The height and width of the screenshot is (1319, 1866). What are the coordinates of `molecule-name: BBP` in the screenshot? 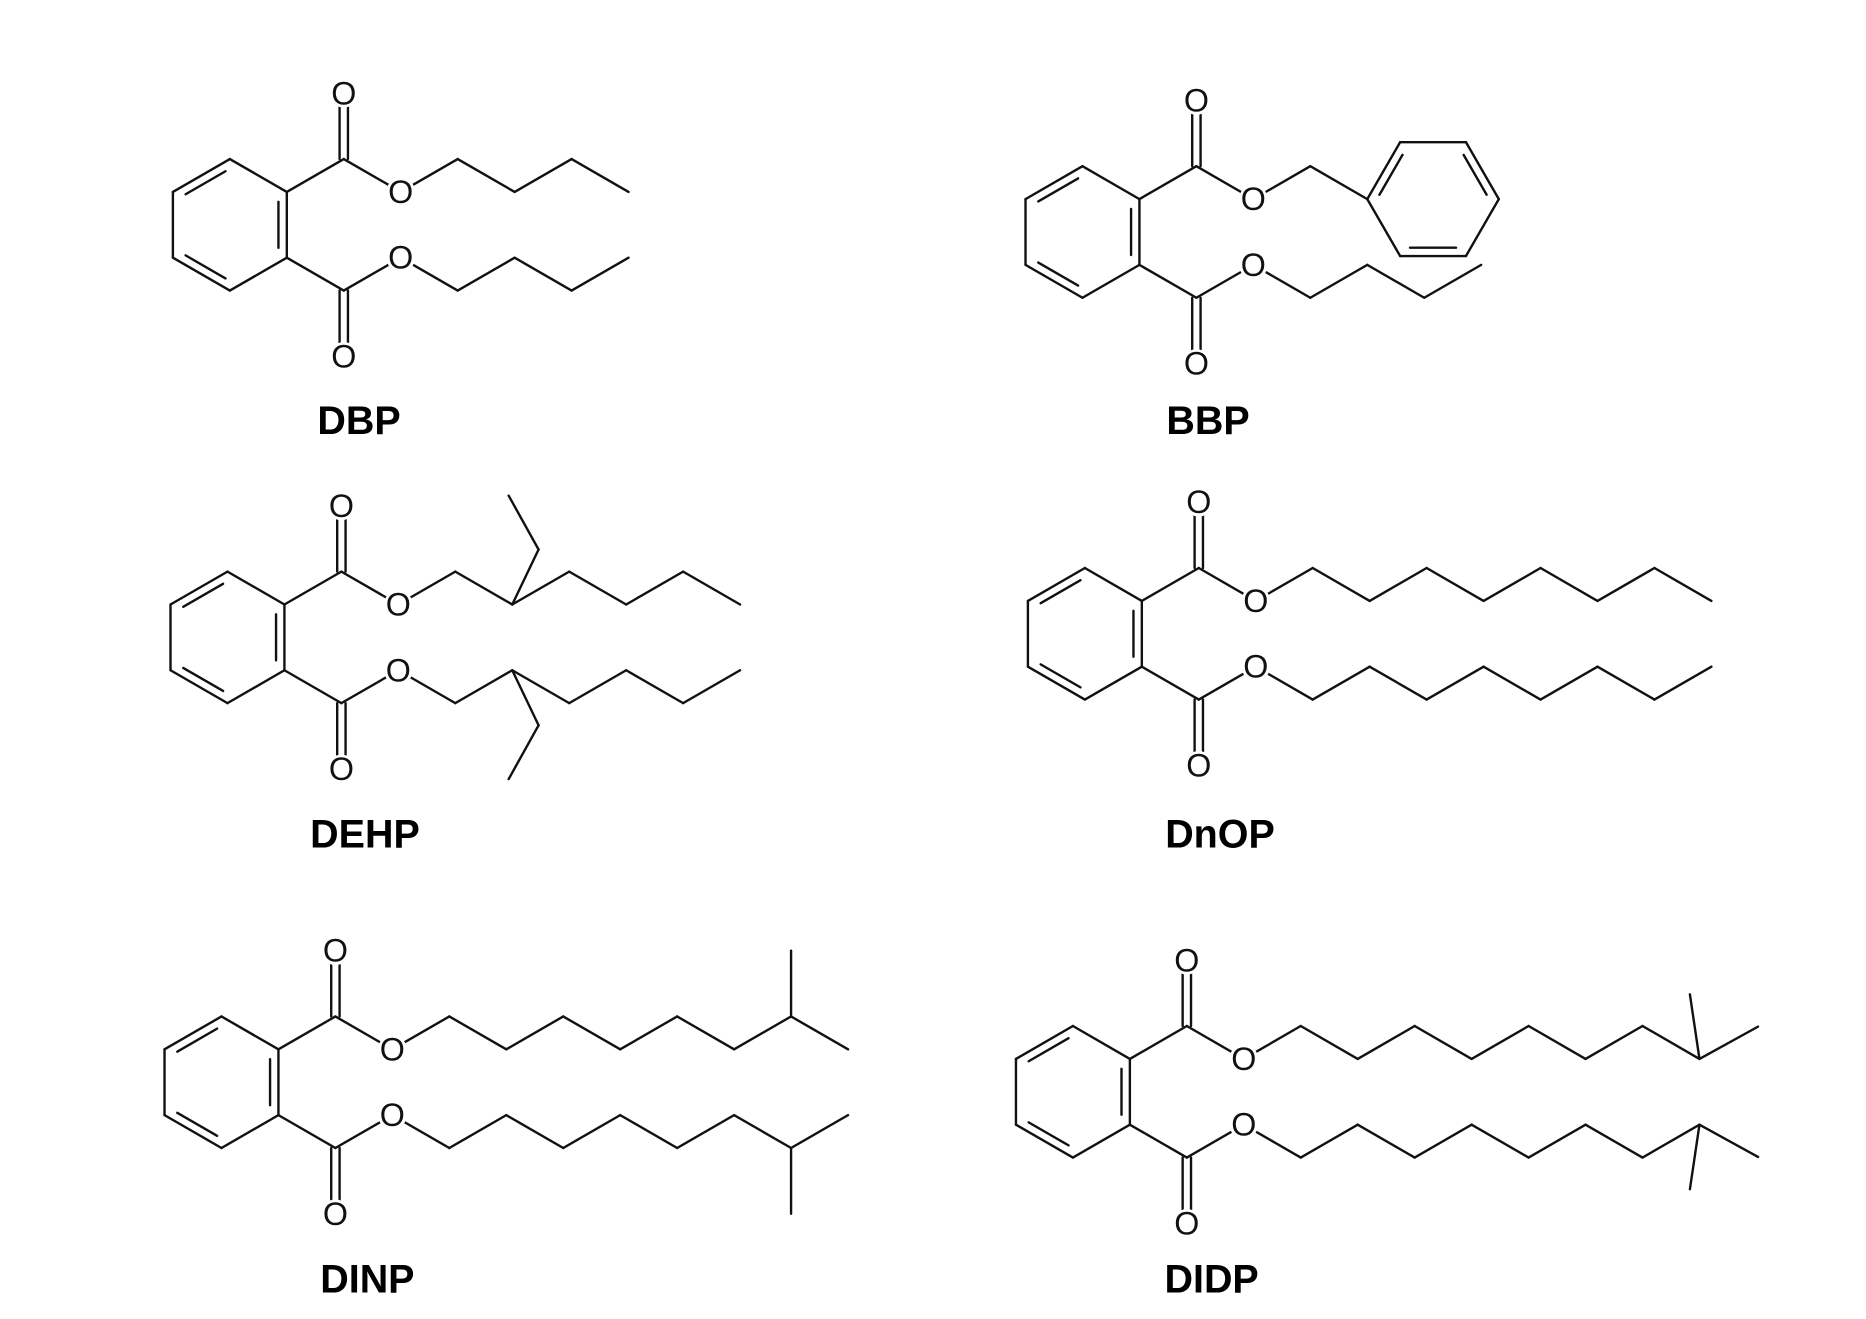 It's located at (1207, 421).